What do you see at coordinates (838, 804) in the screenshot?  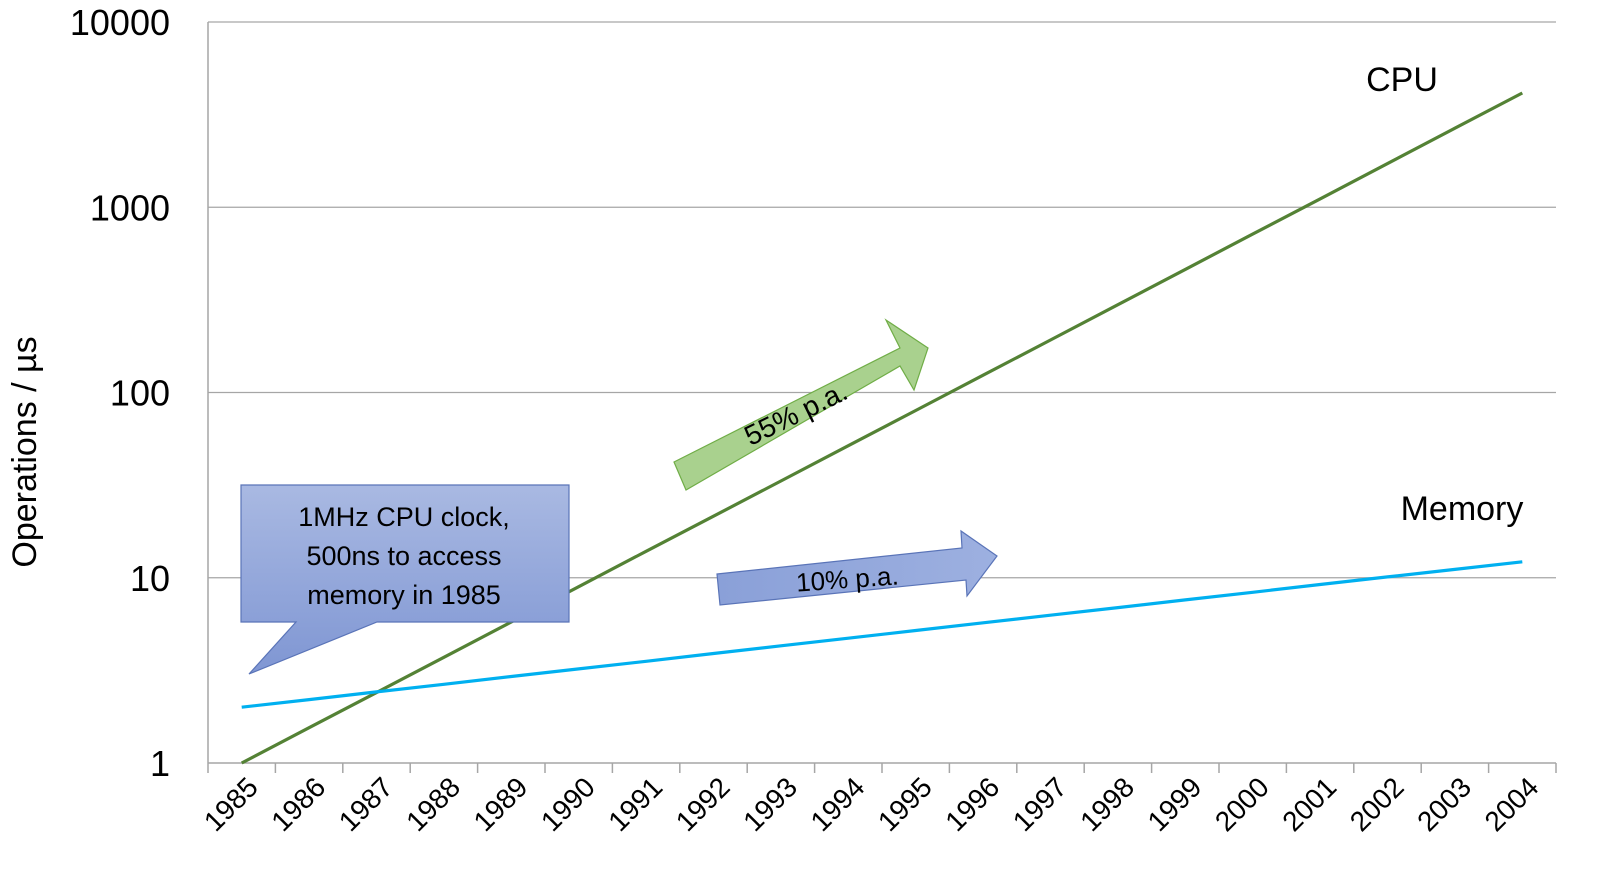 I see `x-tick-label: 1994` at bounding box center [838, 804].